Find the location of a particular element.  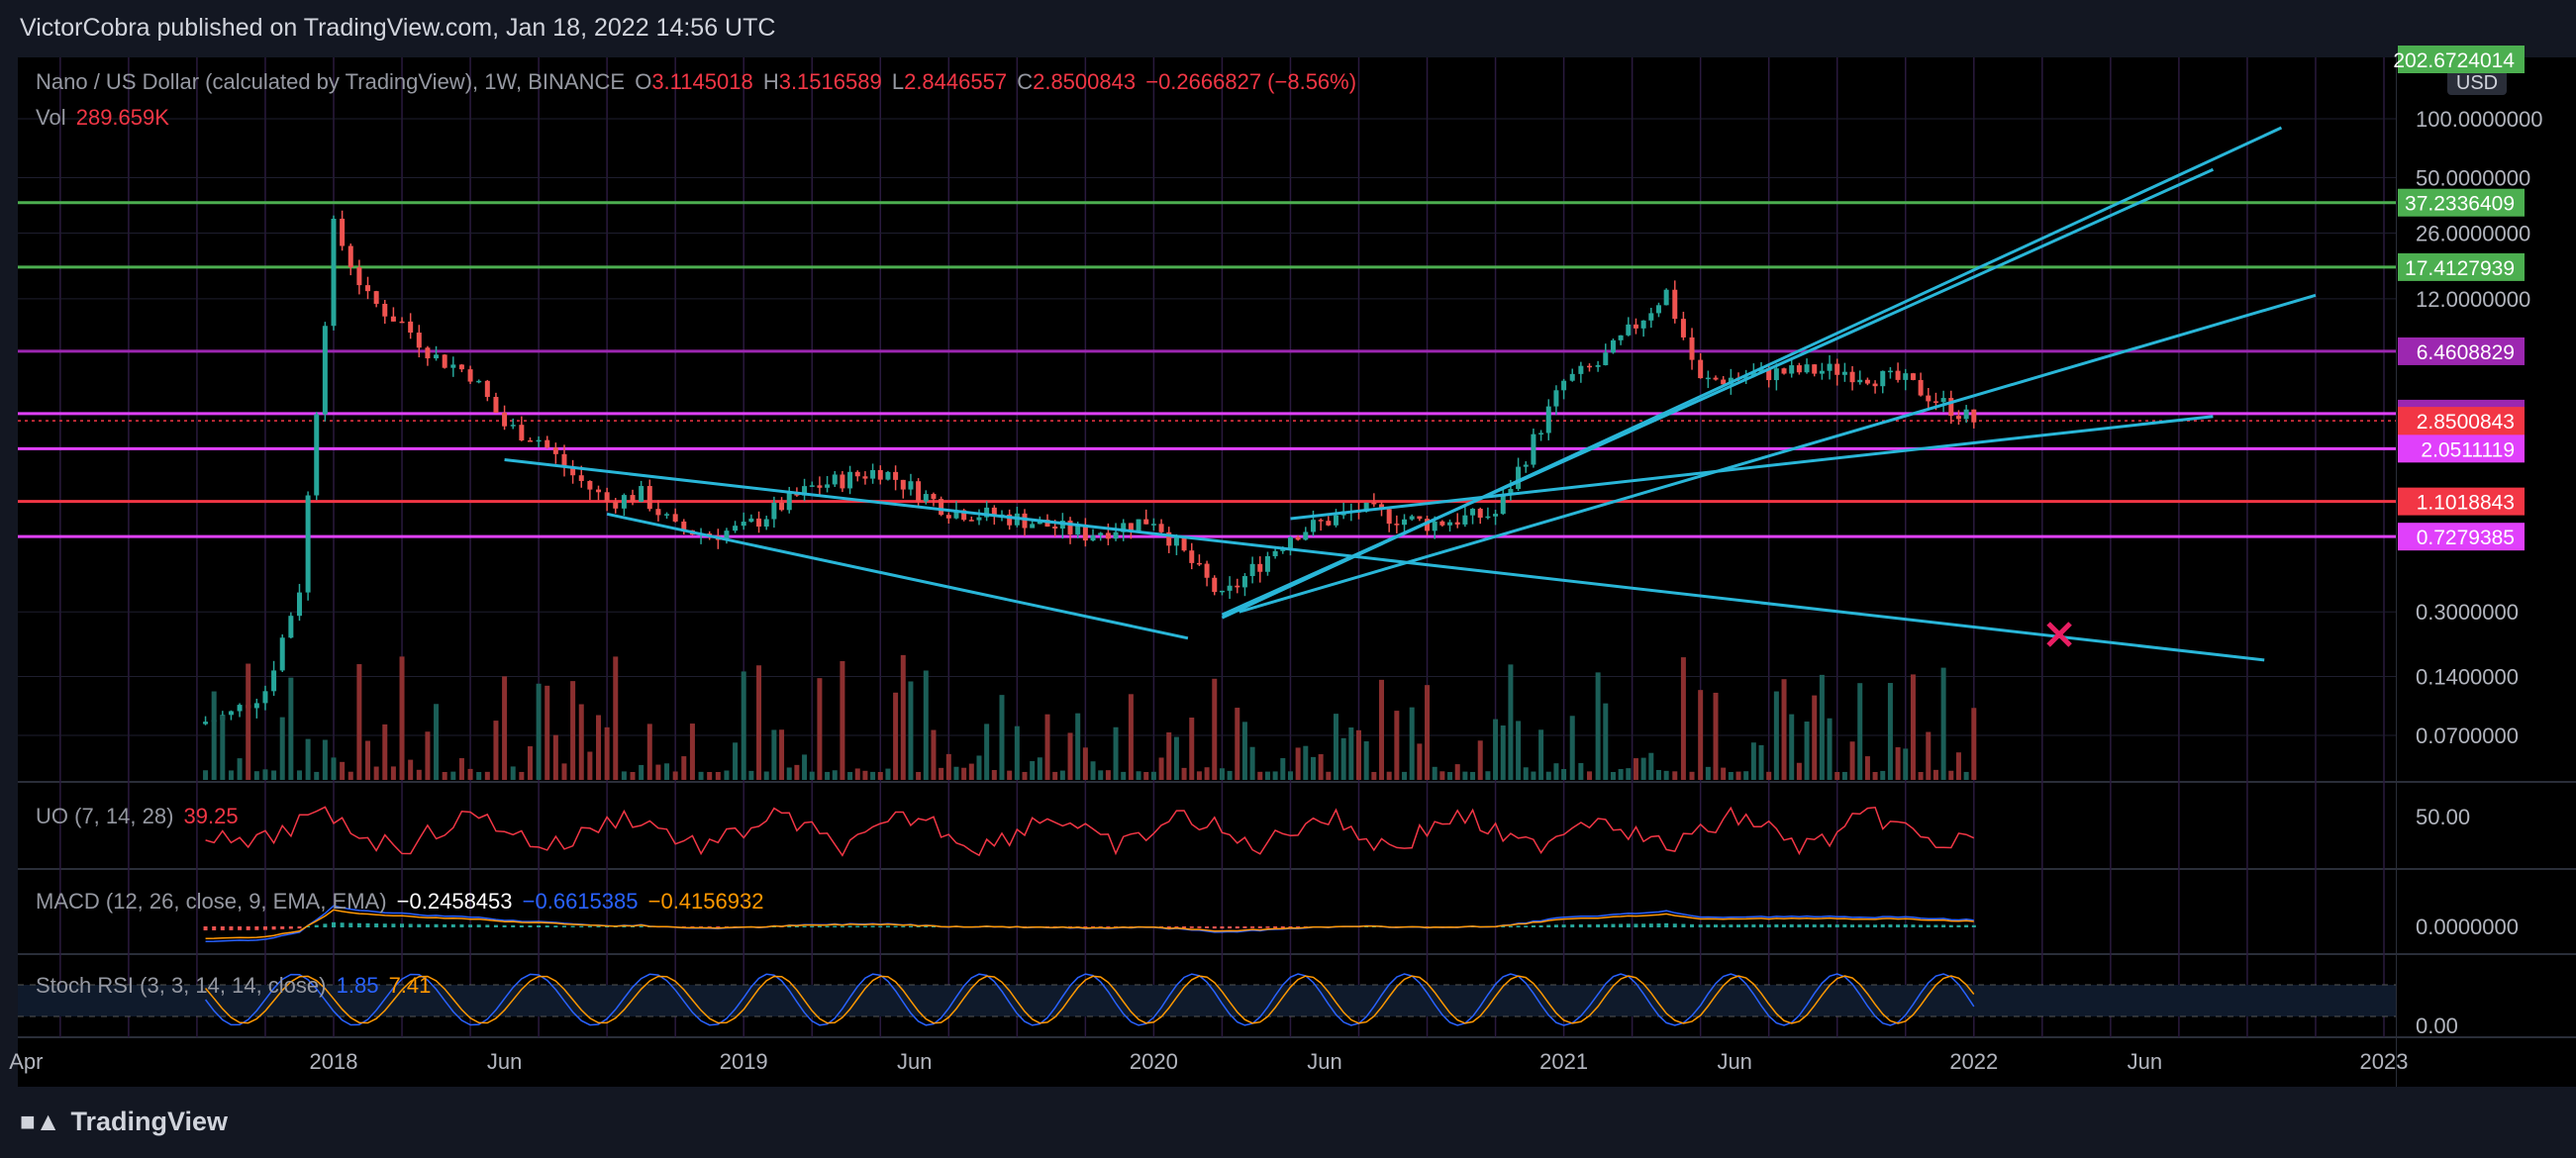

uo-value: 39.25 is located at coordinates (211, 816).